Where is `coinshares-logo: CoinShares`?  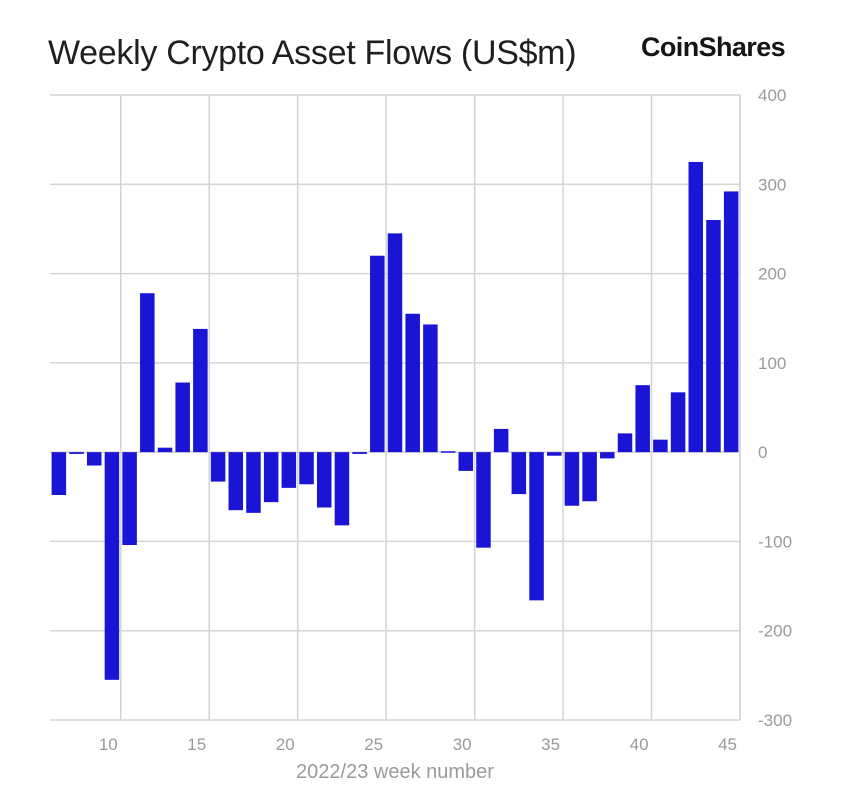 coinshares-logo: CoinShares is located at coordinates (713, 47).